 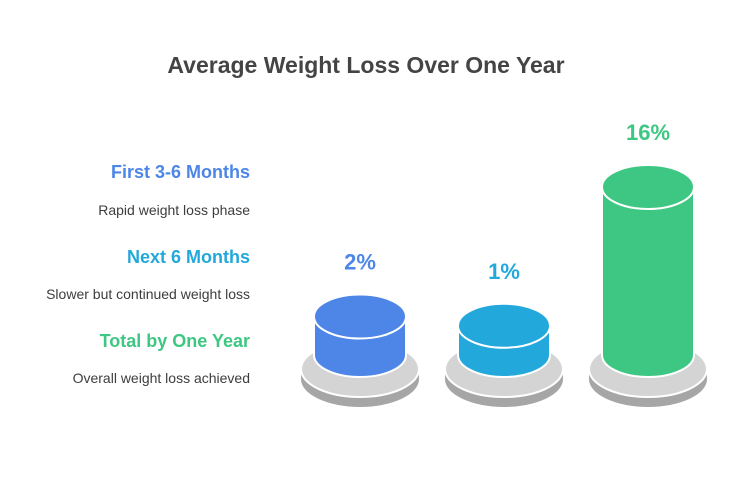 What do you see at coordinates (180, 172) in the screenshot?
I see `legend-title-first-months: First 3-6 Months` at bounding box center [180, 172].